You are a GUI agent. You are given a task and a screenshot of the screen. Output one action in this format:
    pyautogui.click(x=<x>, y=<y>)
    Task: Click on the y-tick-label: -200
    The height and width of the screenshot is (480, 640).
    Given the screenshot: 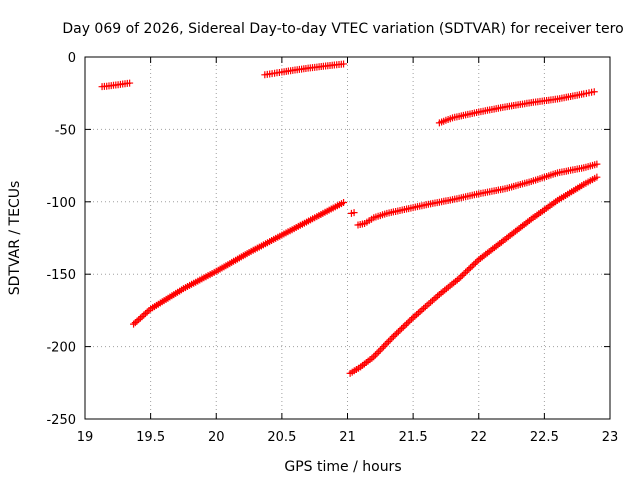 What is the action you would take?
    pyautogui.click(x=61, y=348)
    